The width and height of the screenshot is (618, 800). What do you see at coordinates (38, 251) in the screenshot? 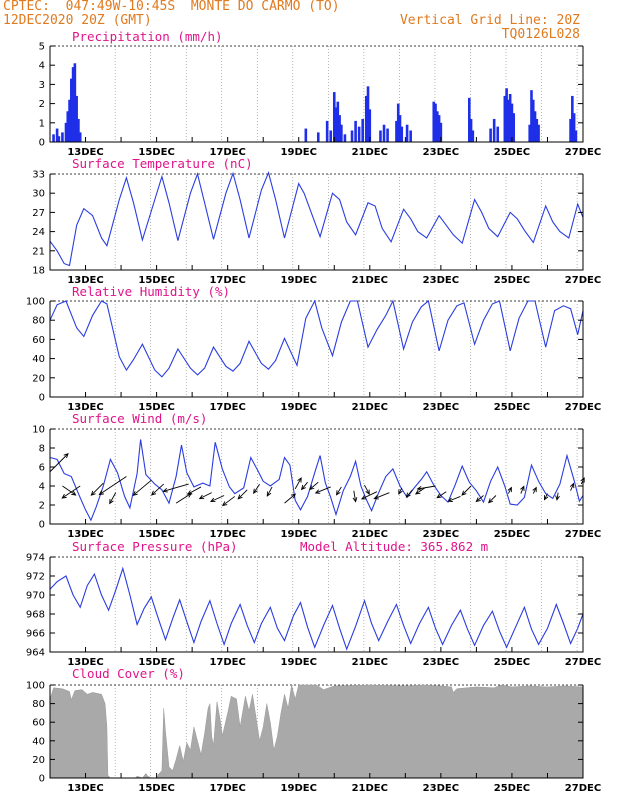
I see `y-tick-label: 21` at bounding box center [38, 251].